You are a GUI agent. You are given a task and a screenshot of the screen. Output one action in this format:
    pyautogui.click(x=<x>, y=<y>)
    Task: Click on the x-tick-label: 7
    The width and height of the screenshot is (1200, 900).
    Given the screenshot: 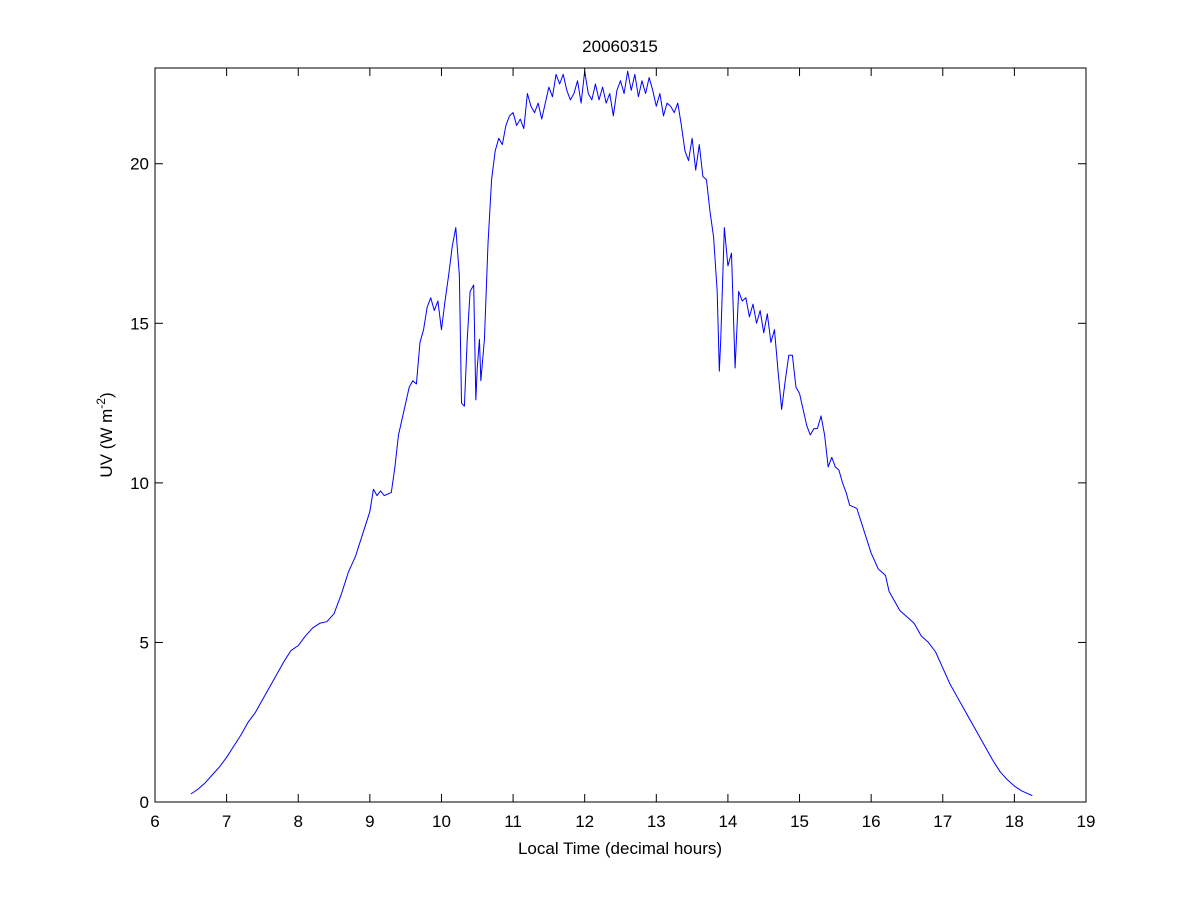 What is the action you would take?
    pyautogui.click(x=226, y=821)
    